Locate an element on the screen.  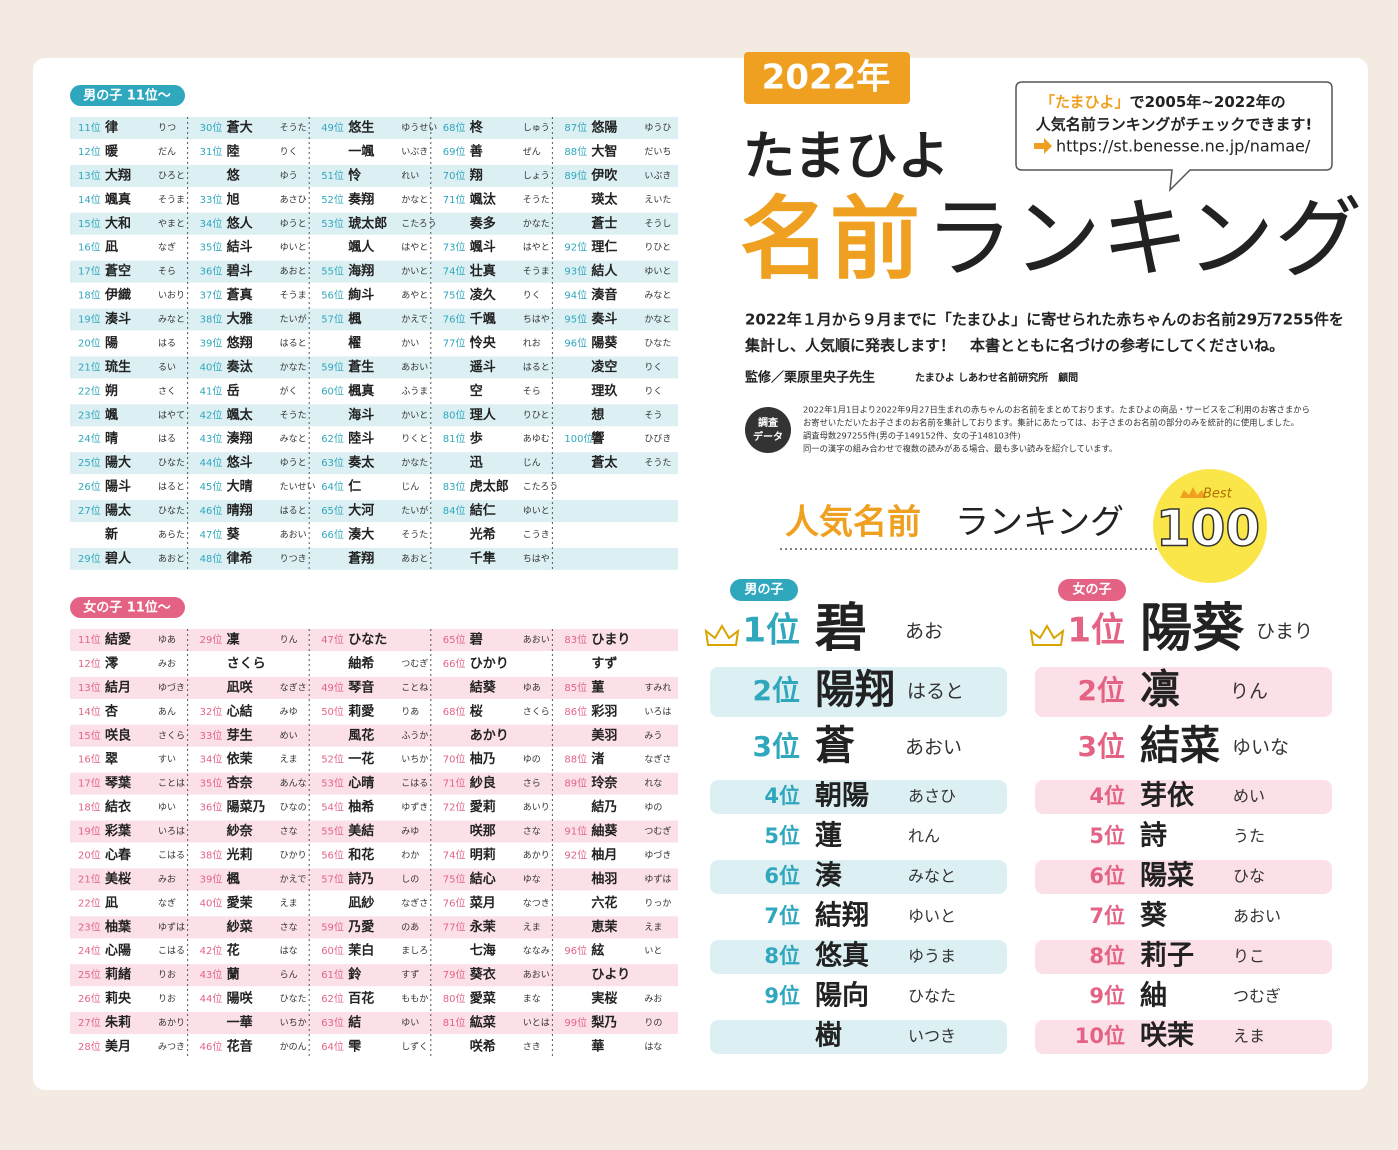
reading: ゆうと is located at coordinates (293, 463).